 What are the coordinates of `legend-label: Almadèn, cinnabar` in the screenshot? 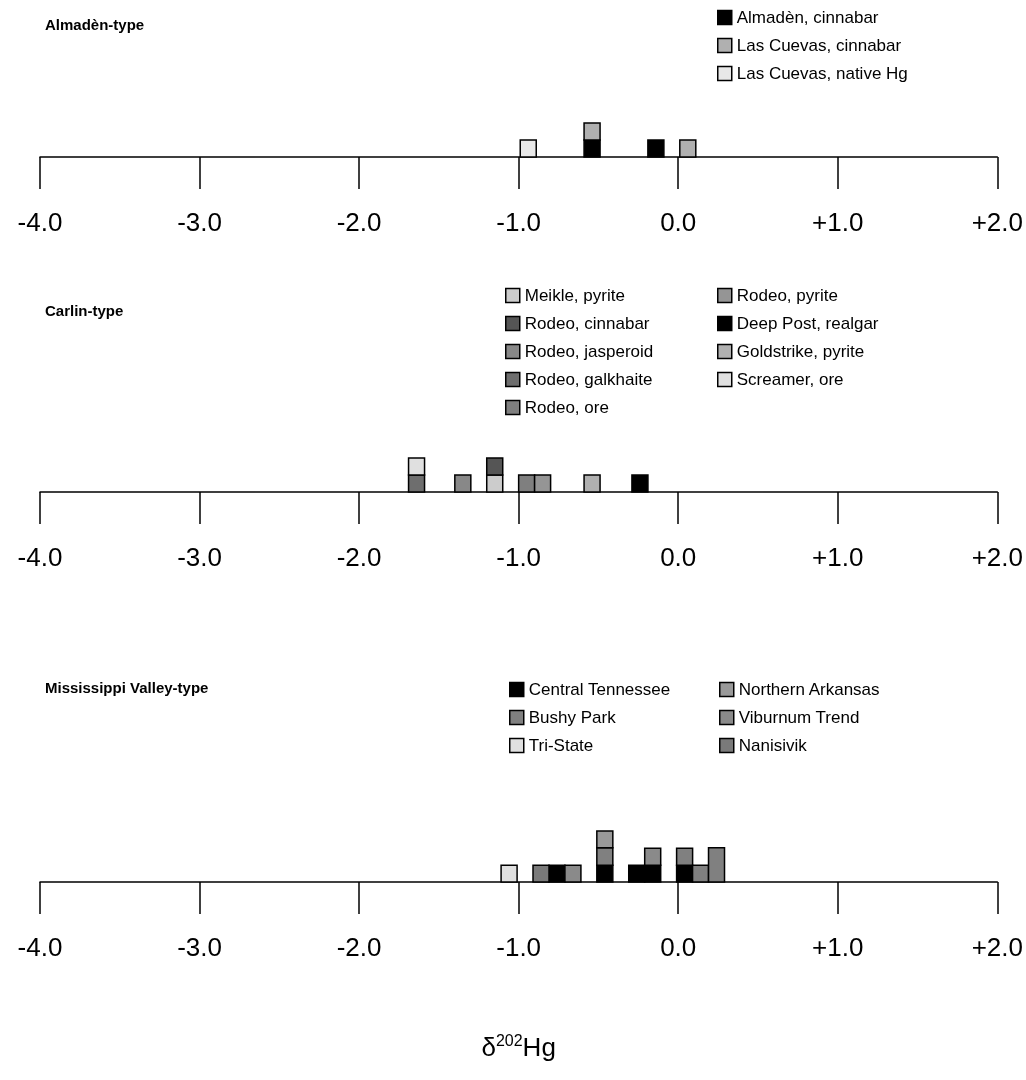 It's located at (807, 17).